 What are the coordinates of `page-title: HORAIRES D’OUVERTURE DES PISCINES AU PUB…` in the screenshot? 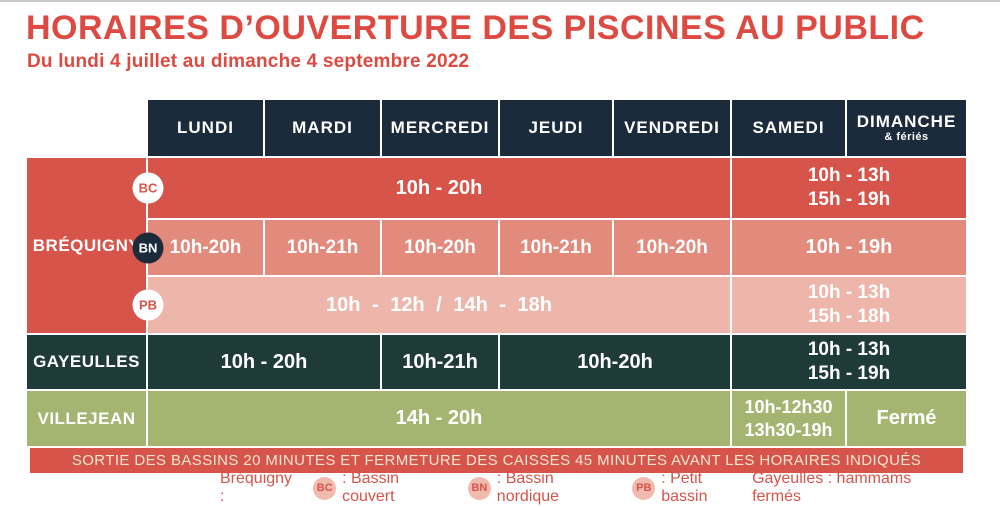 It's located at (475, 28).